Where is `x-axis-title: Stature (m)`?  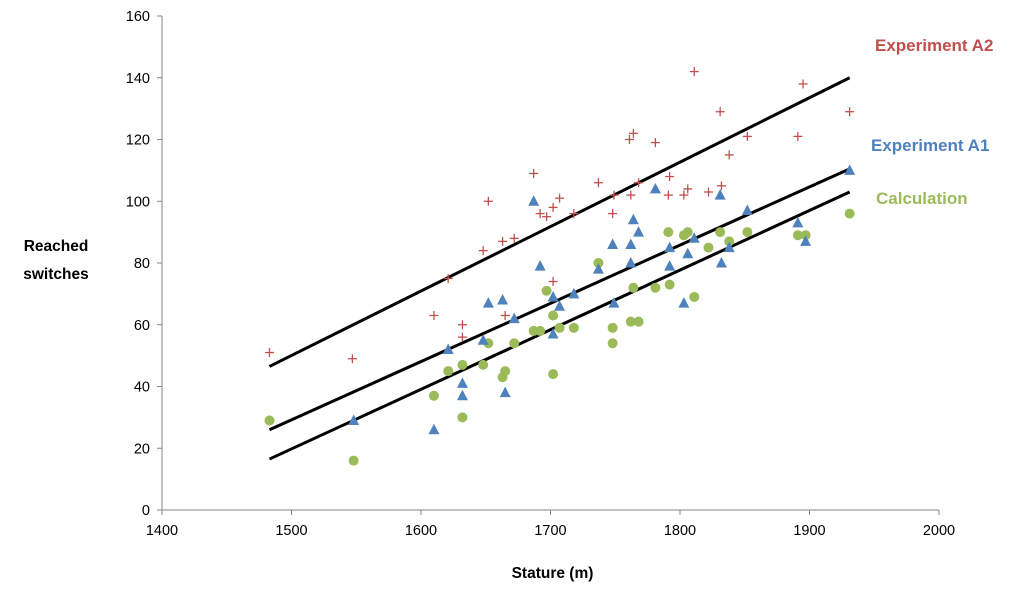
x-axis-title: Stature (m) is located at coordinates (553, 573).